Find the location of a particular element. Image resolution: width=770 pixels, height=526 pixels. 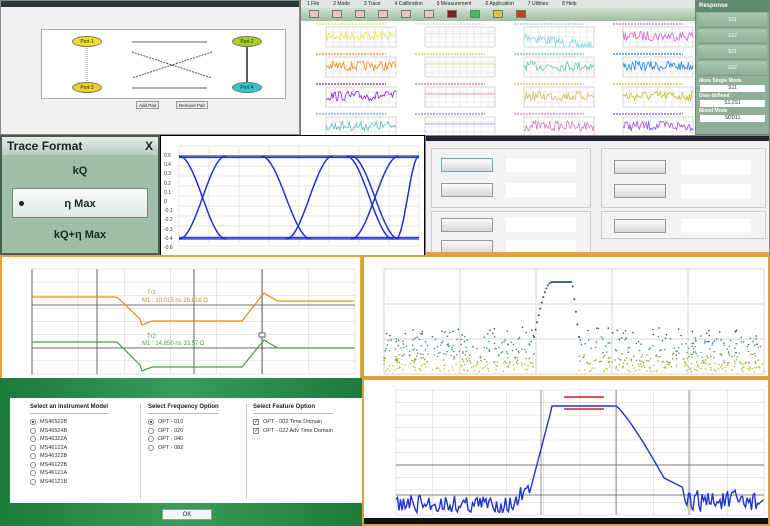

ok-button: OK is located at coordinates (187, 514).